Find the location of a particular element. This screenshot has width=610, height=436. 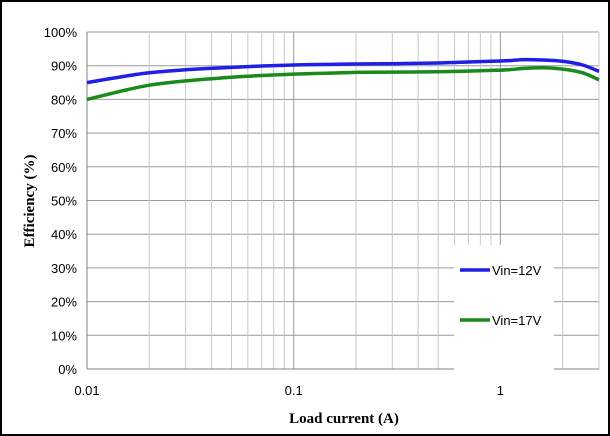

series-line-vin-12v is located at coordinates (343, 71).